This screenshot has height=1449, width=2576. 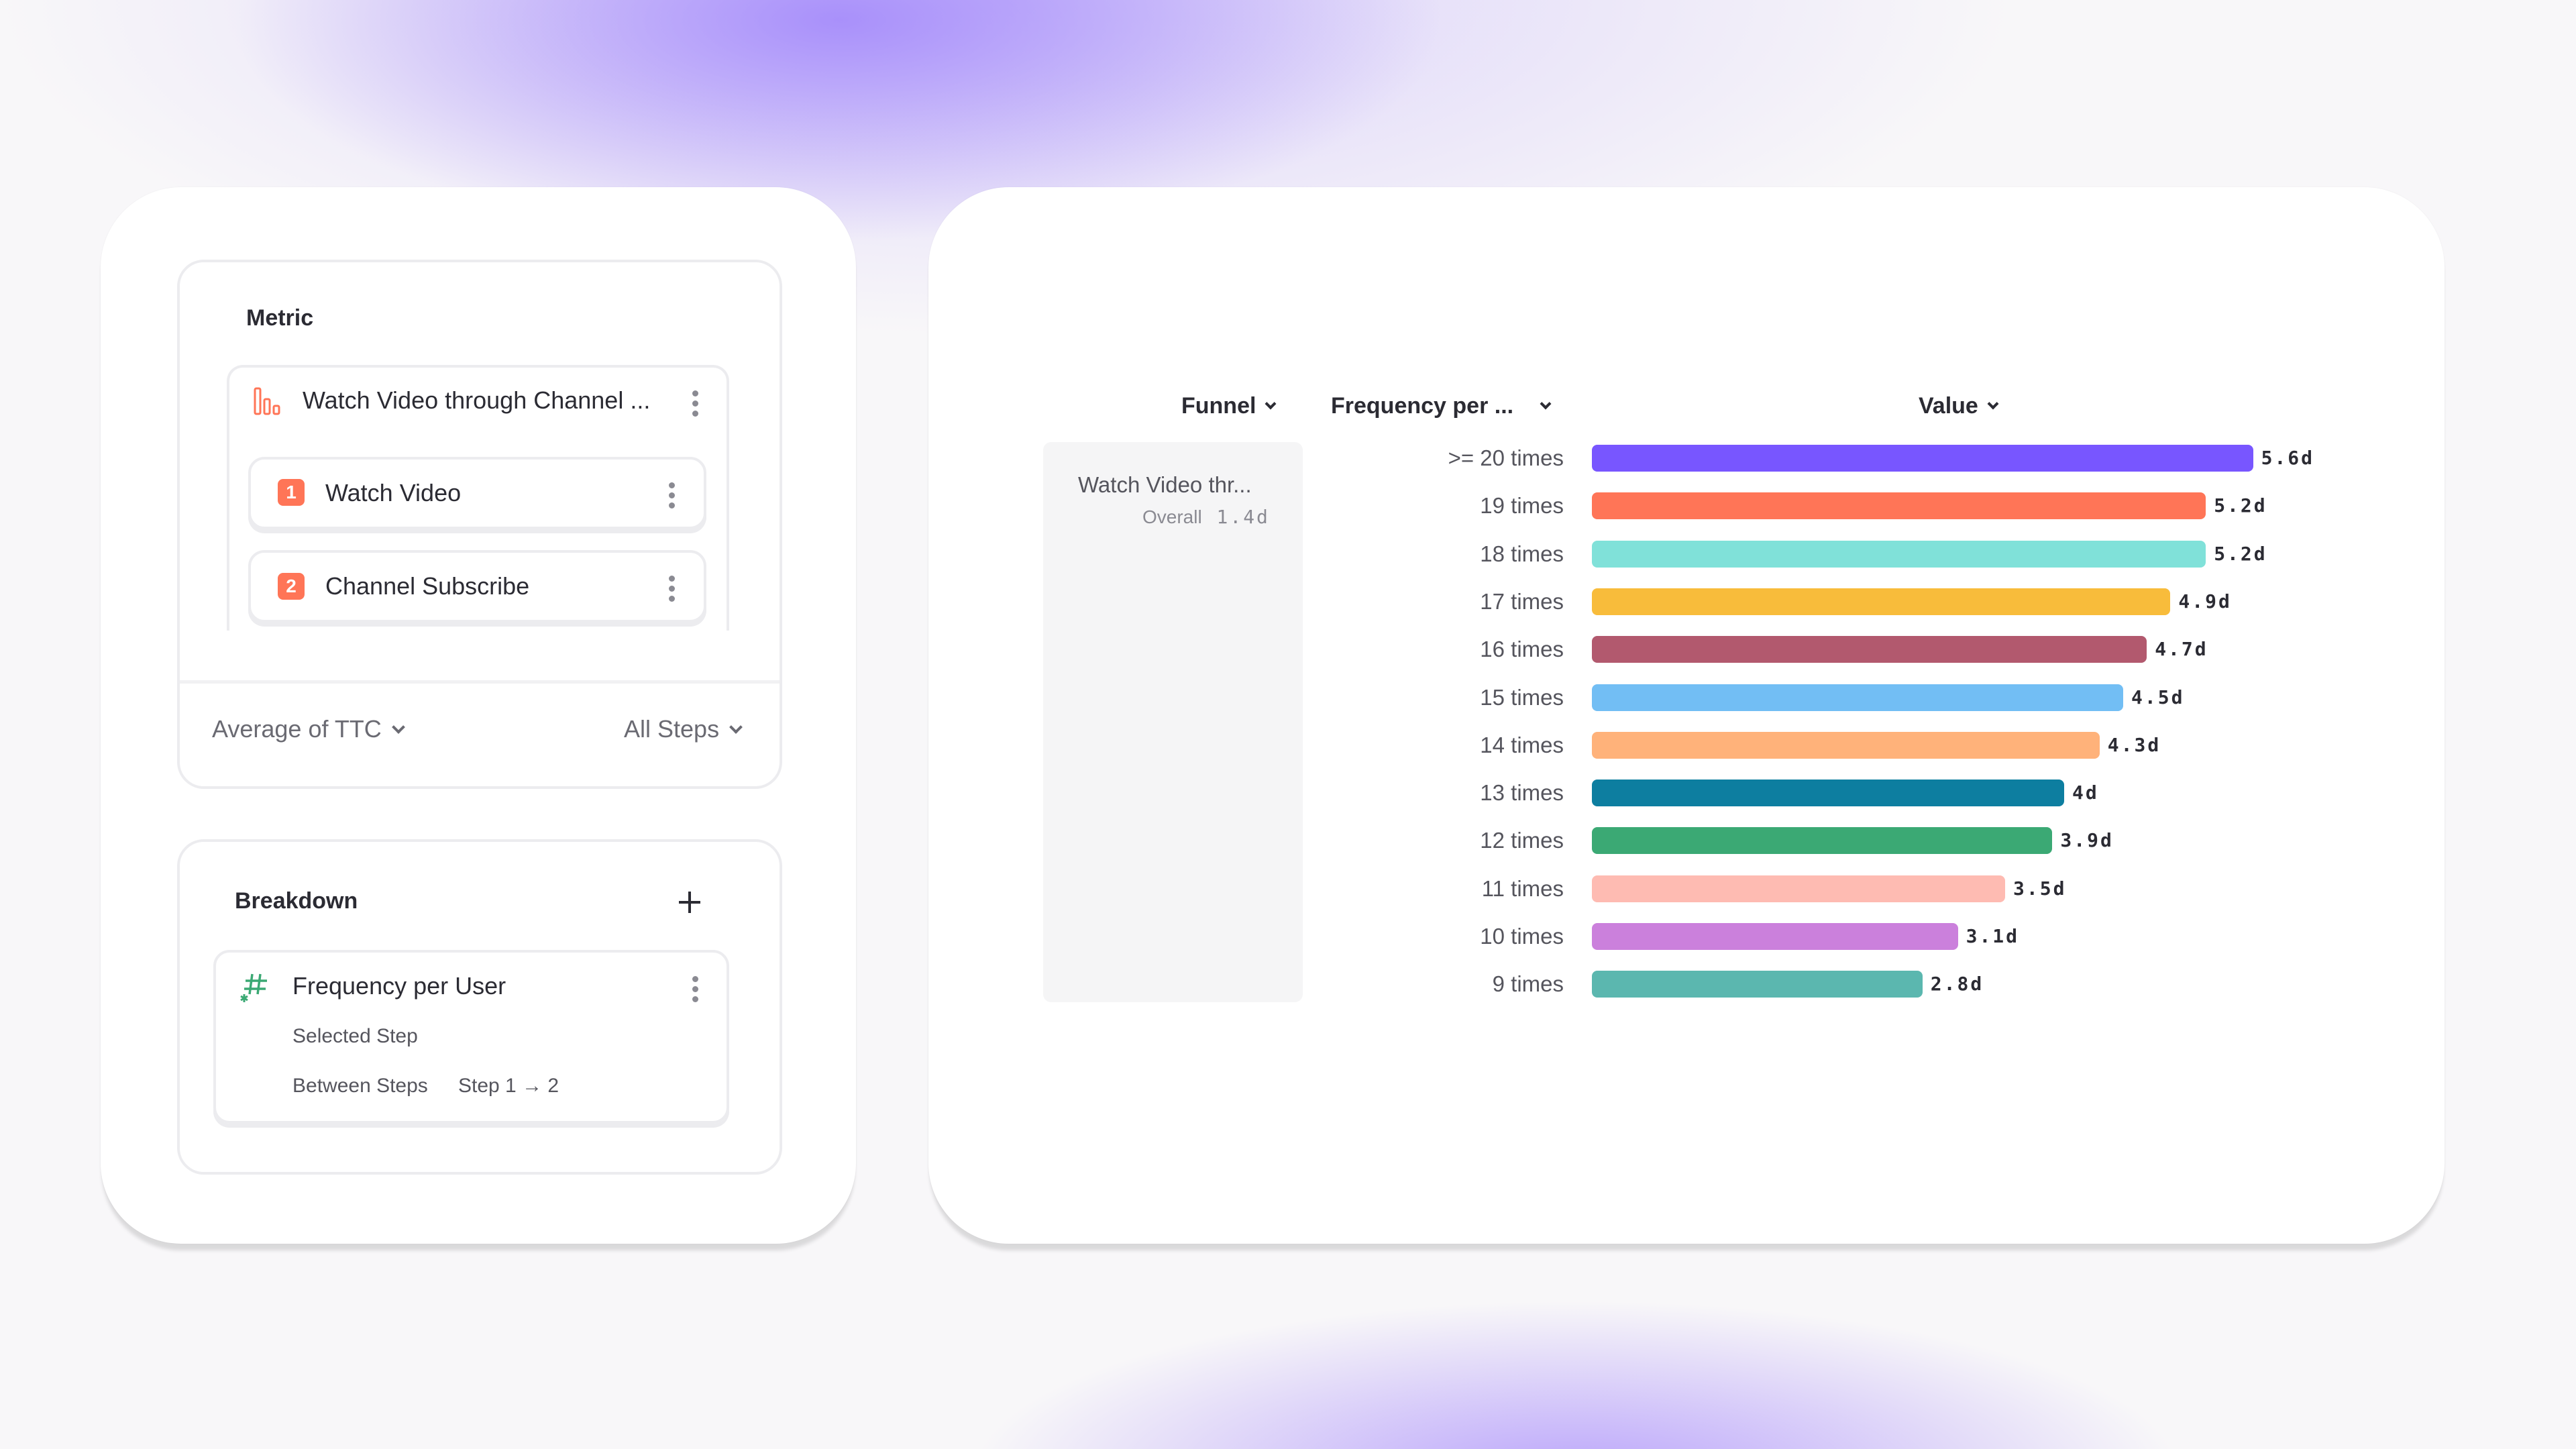 What do you see at coordinates (355, 1036) in the screenshot?
I see `selected-step-label: Selected Step` at bounding box center [355, 1036].